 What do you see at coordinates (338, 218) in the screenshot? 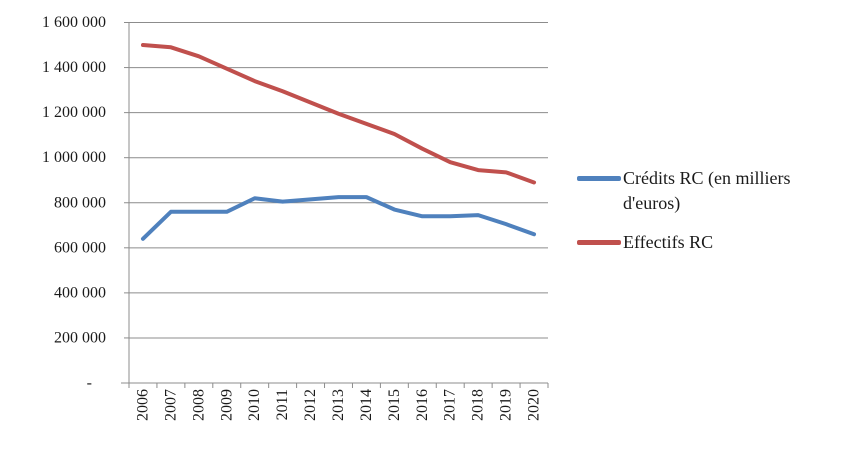
I see `credits-rc-line` at bounding box center [338, 218].